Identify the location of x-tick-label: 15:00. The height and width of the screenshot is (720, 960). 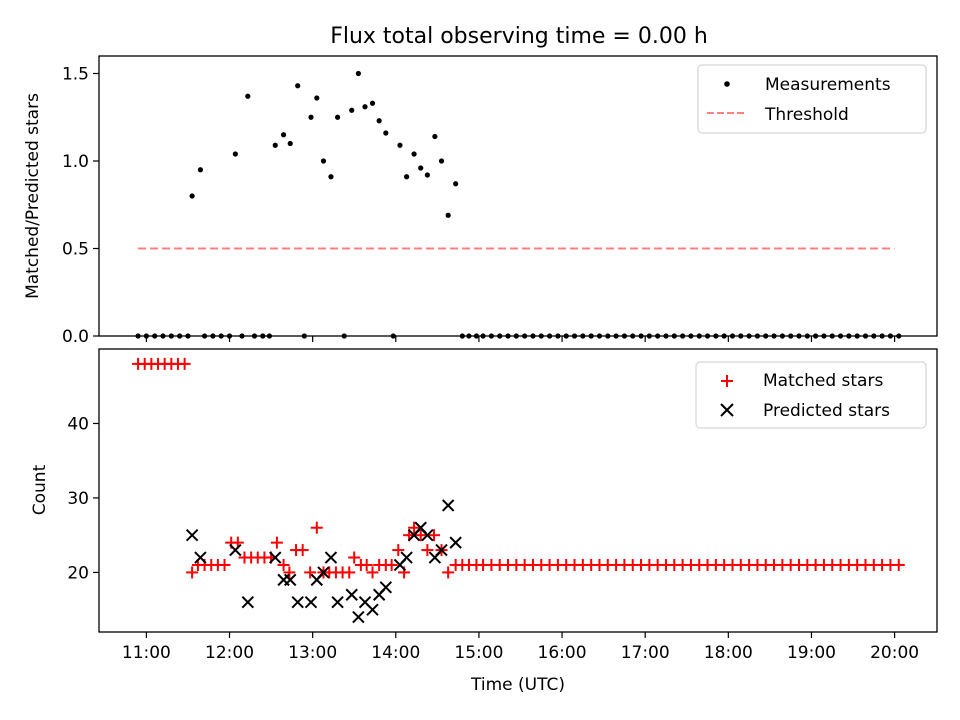
(478, 653).